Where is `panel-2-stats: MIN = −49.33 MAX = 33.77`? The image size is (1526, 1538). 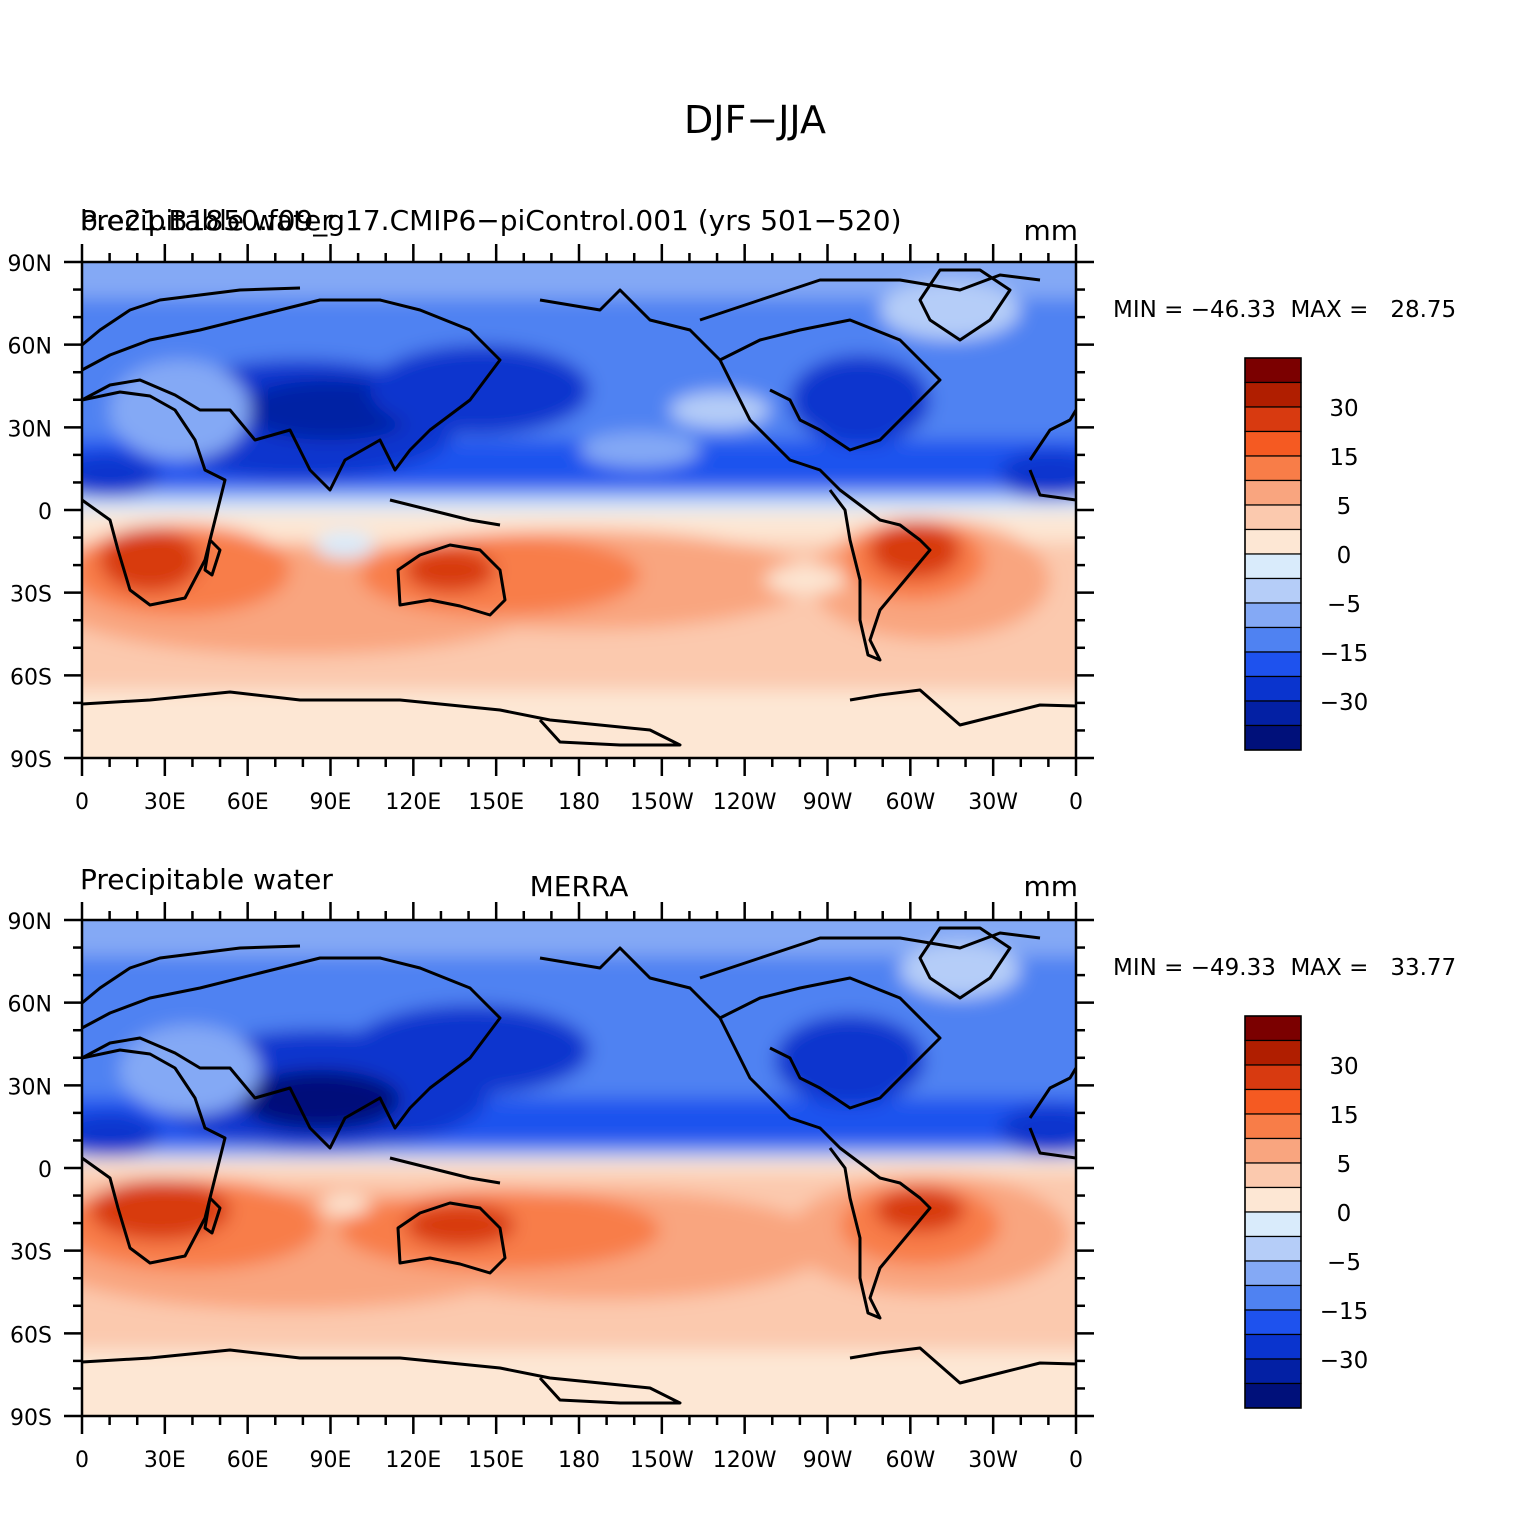
panel-2-stats: MIN = −49.33 MAX = 33.77 is located at coordinates (1284, 968).